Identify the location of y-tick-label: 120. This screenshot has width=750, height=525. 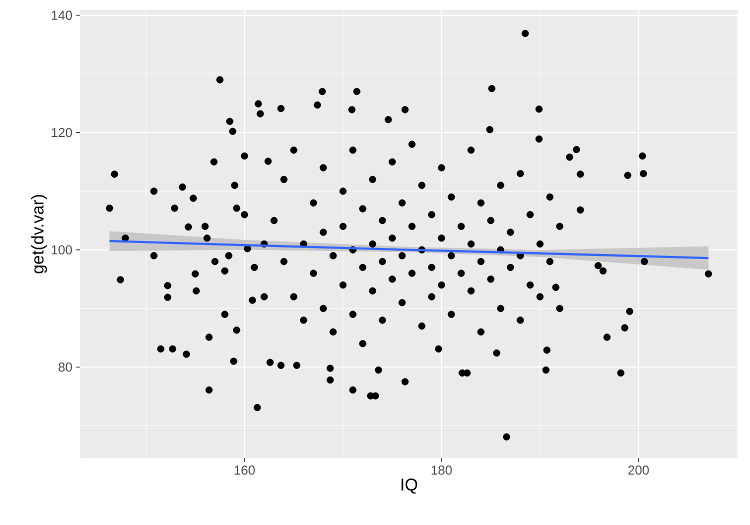
(62, 133).